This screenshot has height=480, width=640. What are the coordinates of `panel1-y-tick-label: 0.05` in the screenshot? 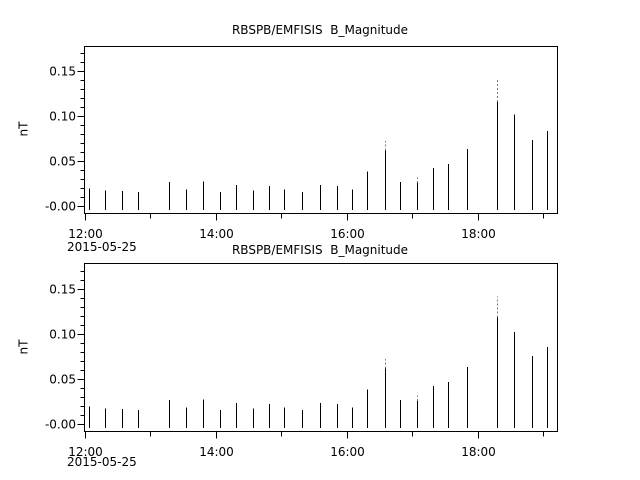 It's located at (62, 162).